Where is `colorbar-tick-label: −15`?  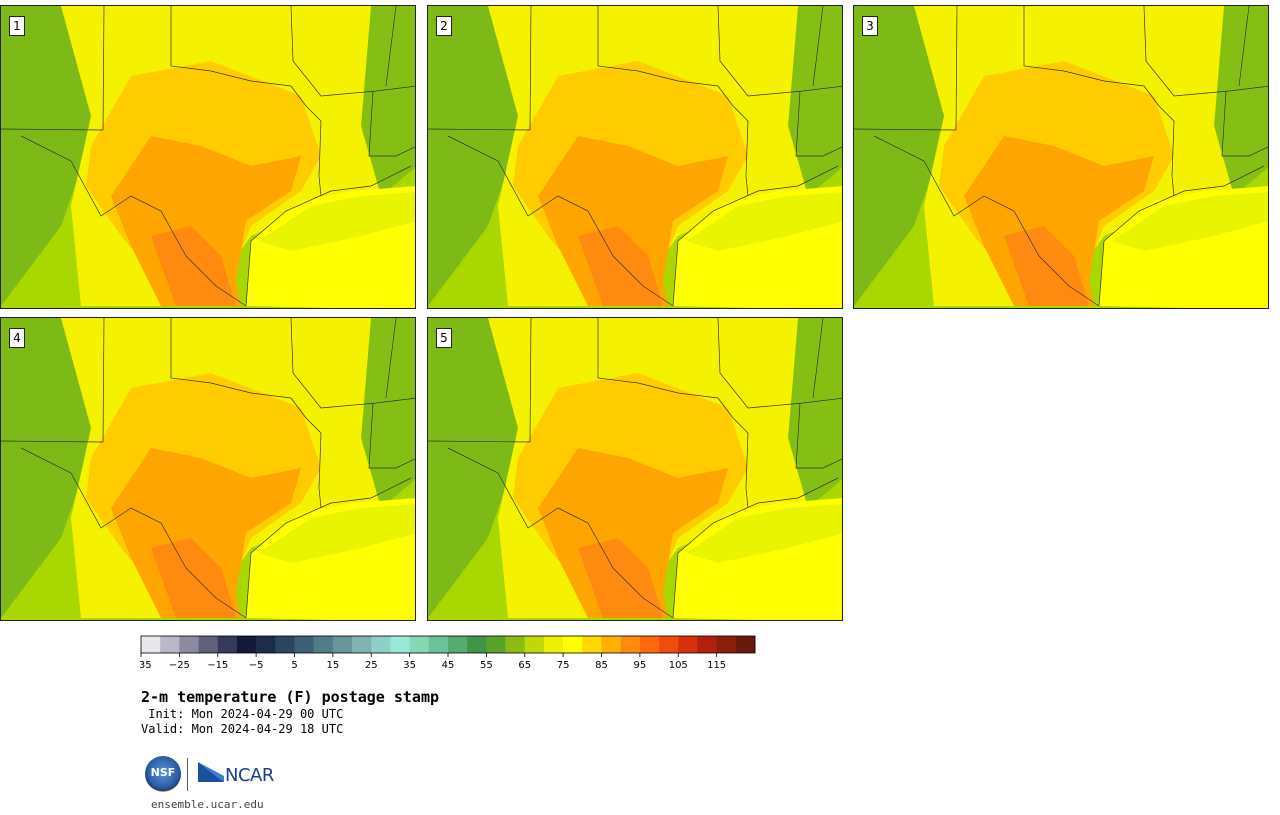
colorbar-tick-label: −15 is located at coordinates (217, 665).